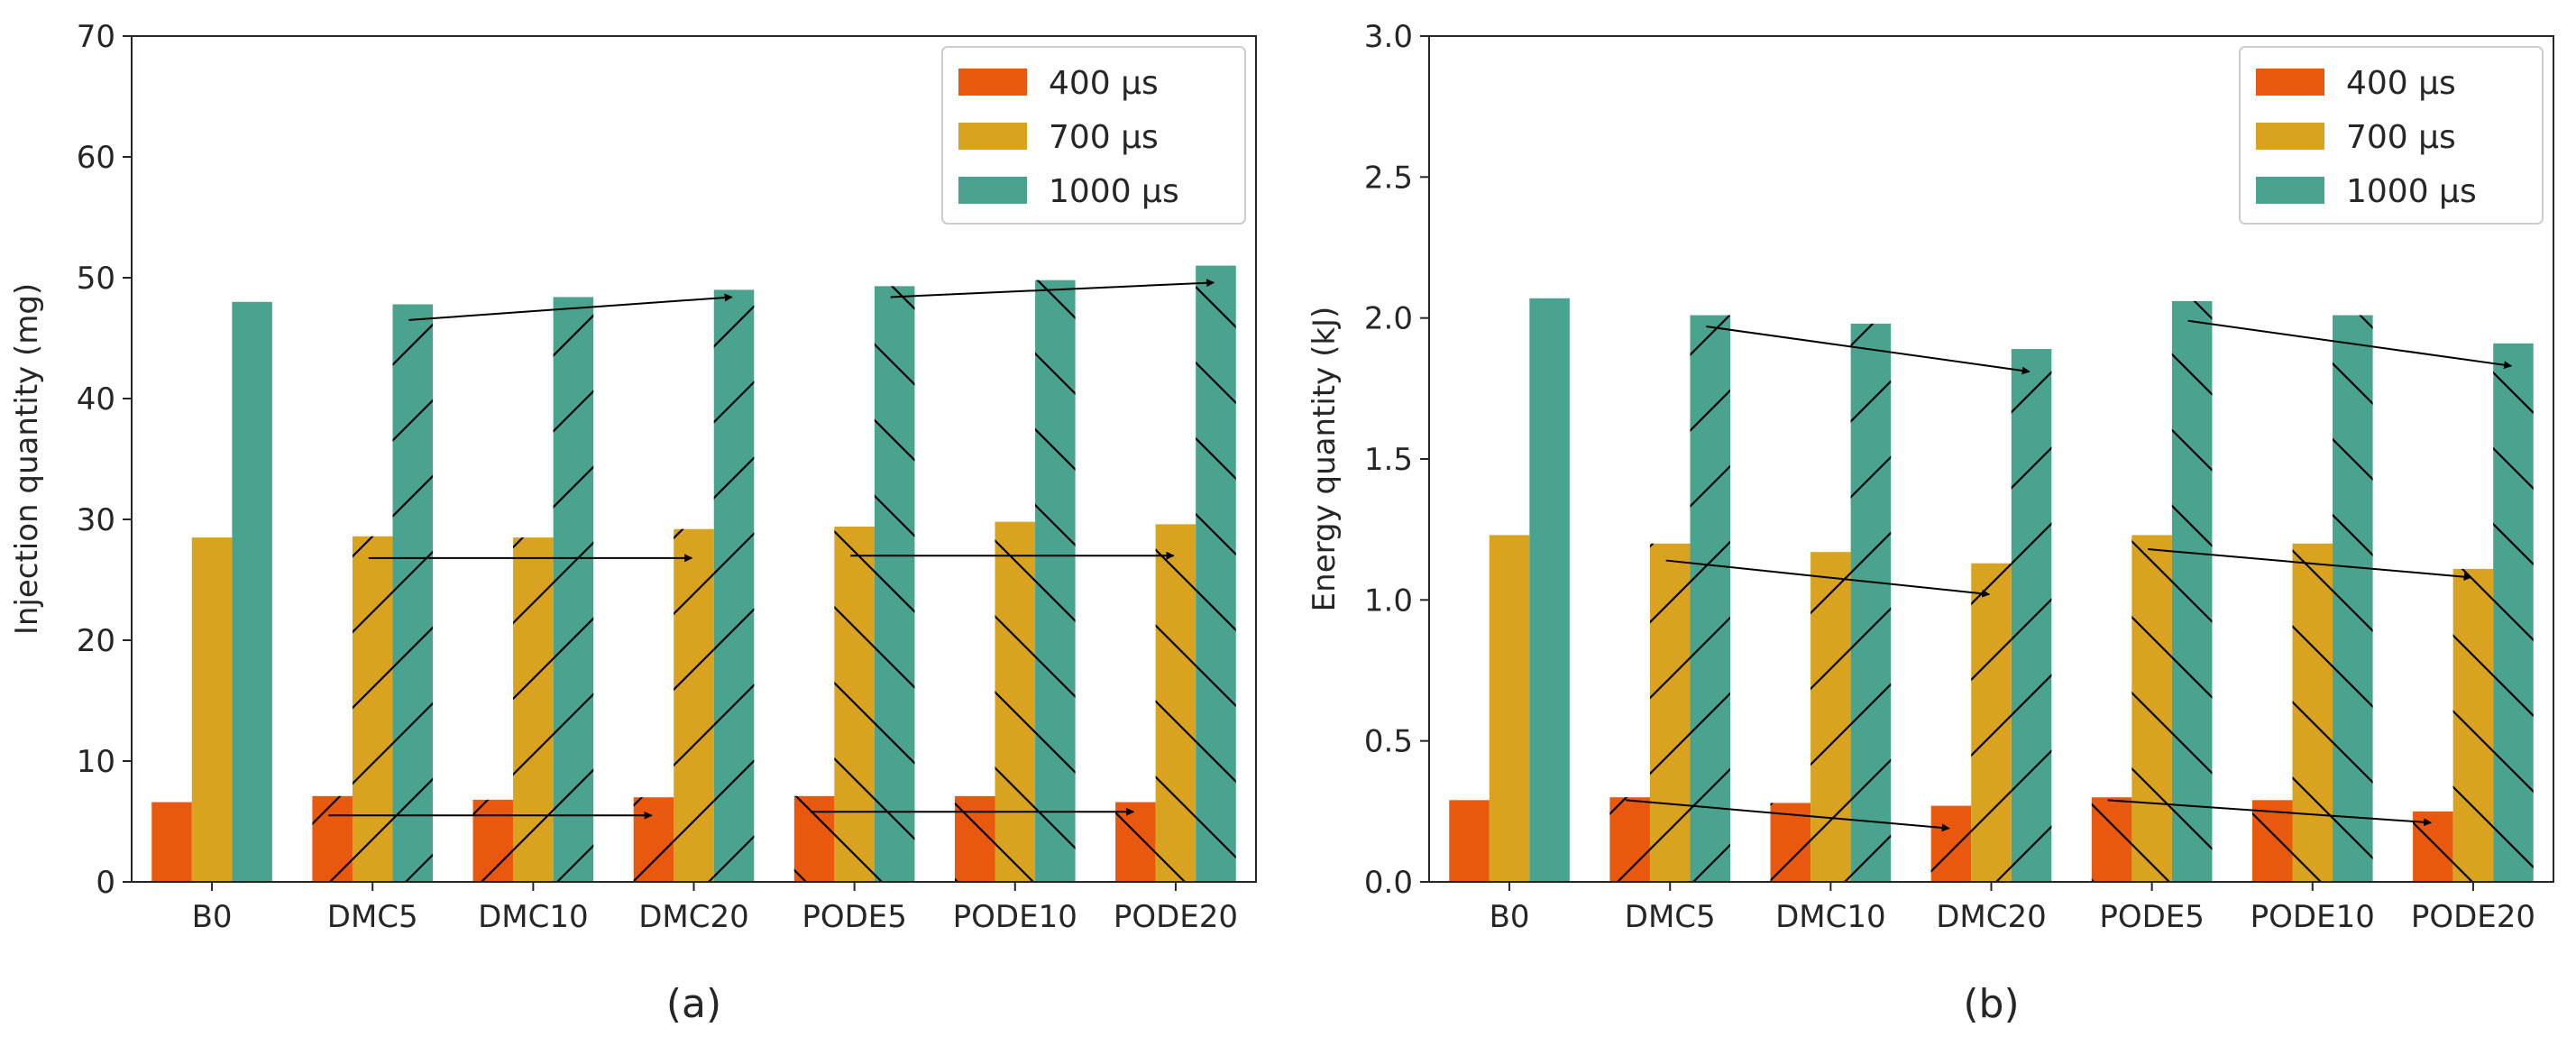 The height and width of the screenshot is (1046, 2576). Describe the element at coordinates (1388, 883) in the screenshot. I see `y-tick-label: 0.0` at that location.